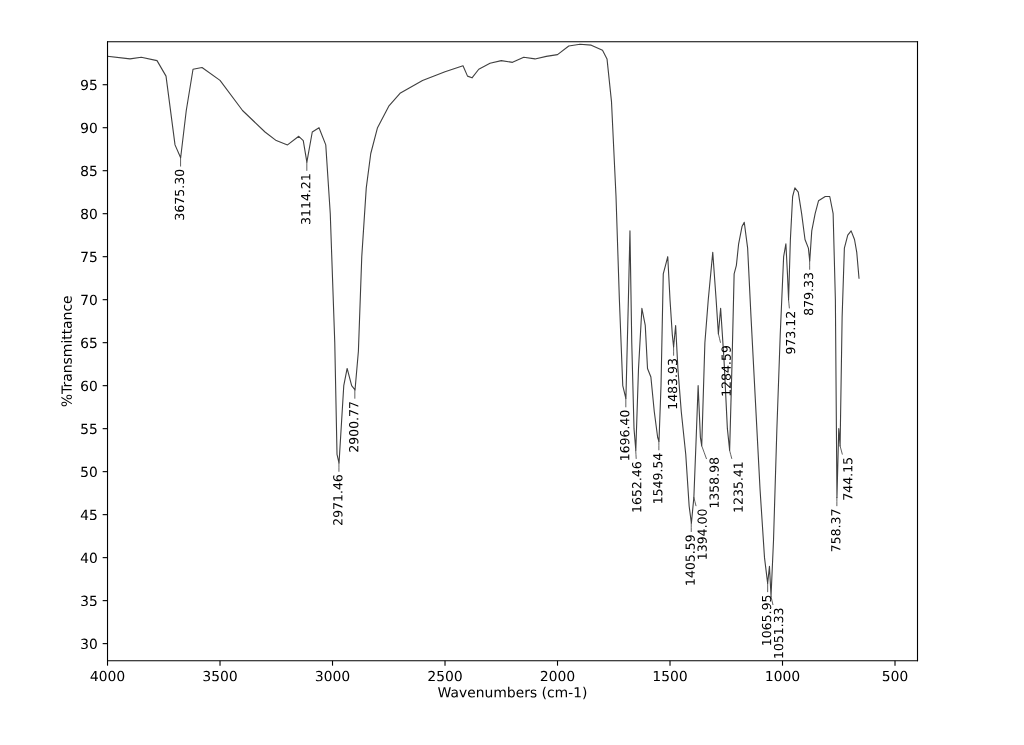  I want to click on annotation: 758.37, so click(836, 530).